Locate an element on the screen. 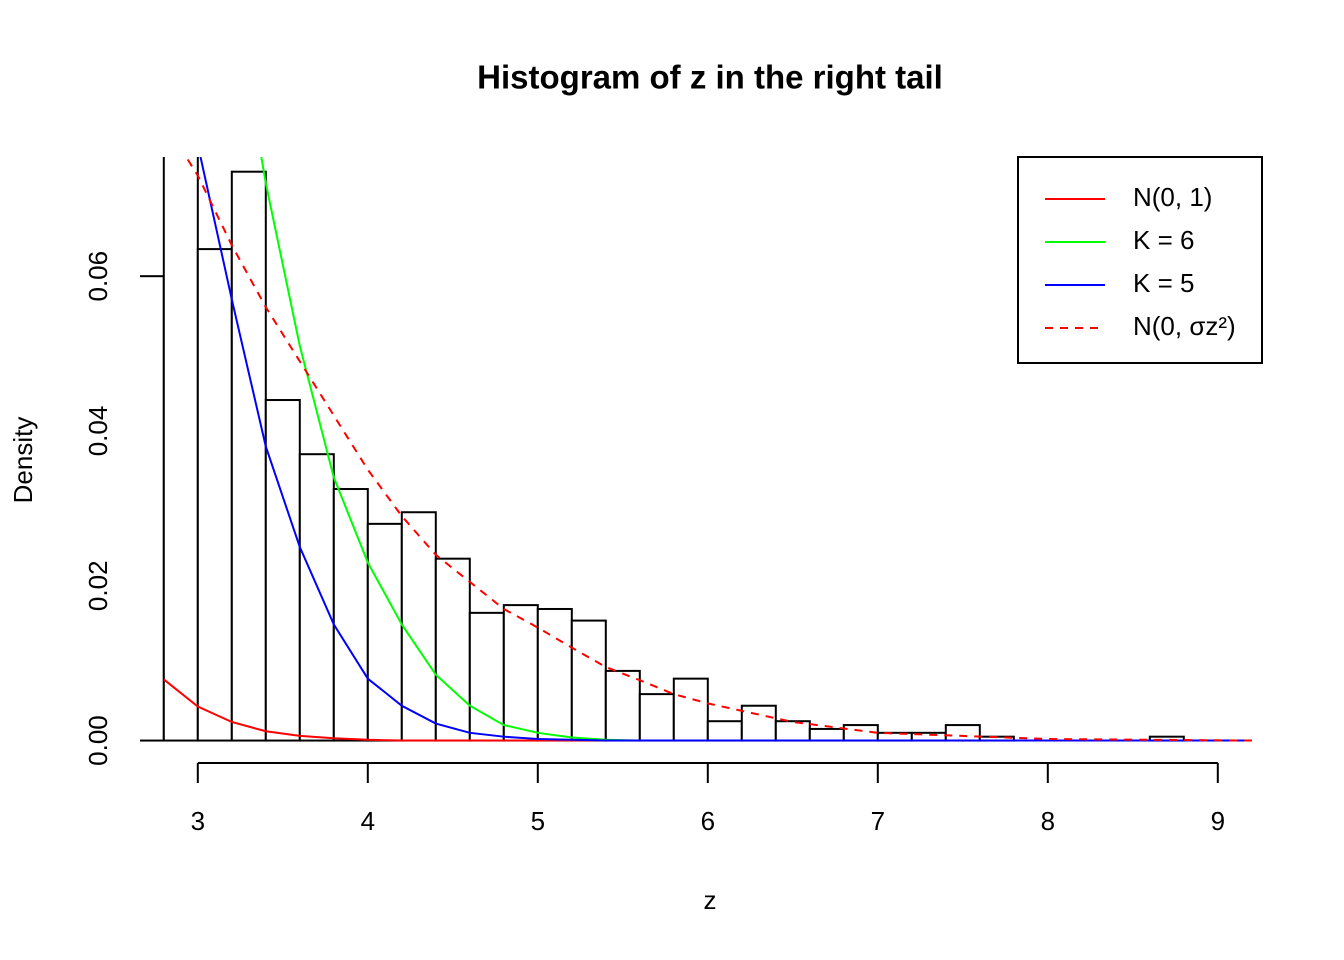 The height and width of the screenshot is (960, 1344). x-tick-label: 7 is located at coordinates (878, 821).